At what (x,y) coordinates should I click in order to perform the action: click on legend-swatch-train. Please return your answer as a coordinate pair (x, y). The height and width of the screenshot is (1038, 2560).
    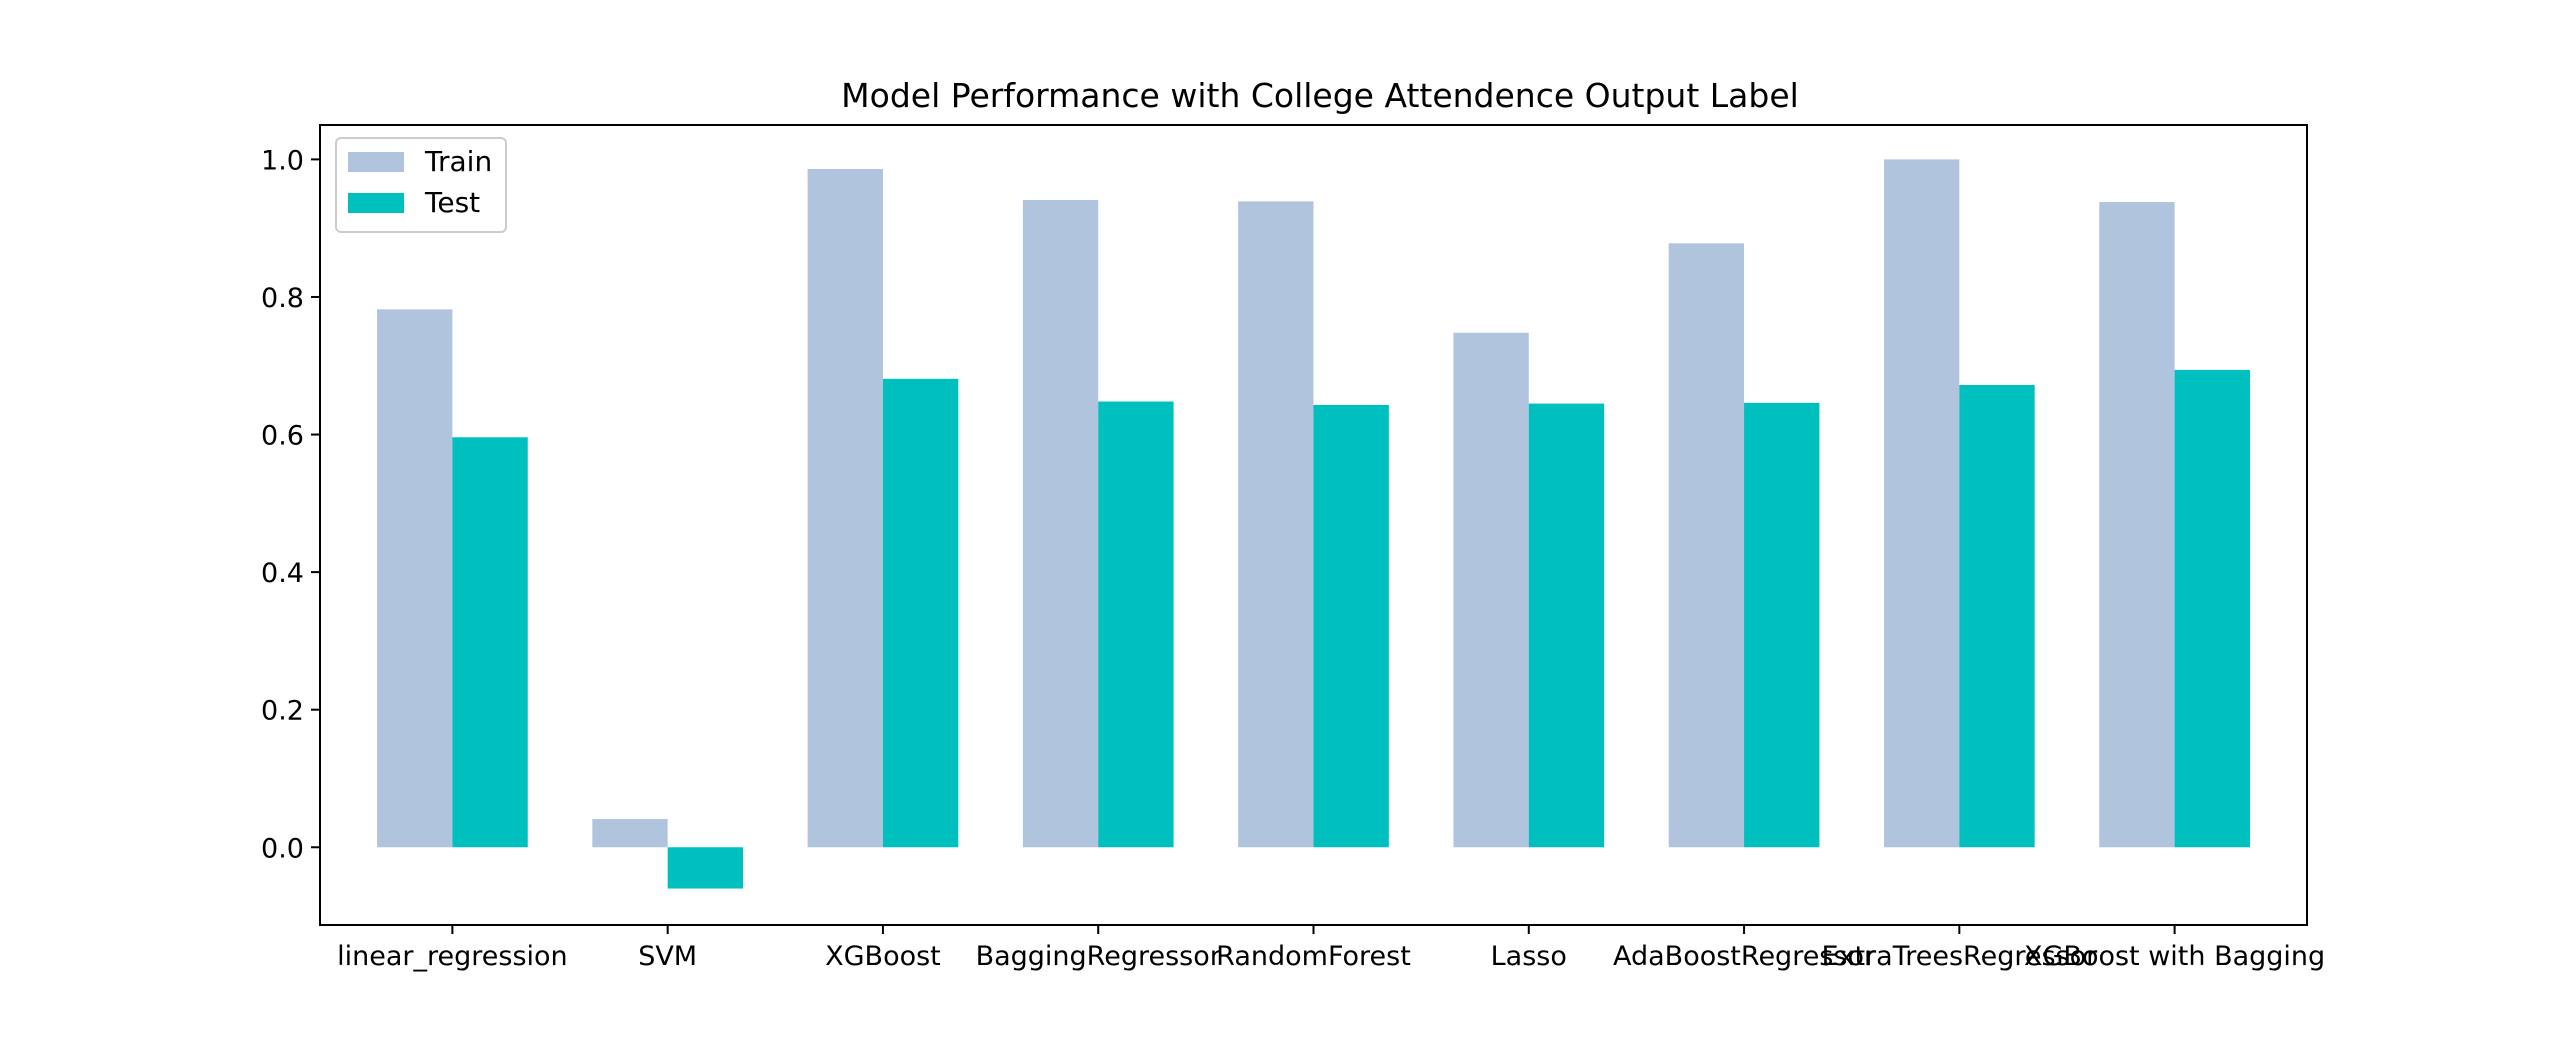
    Looking at the image, I should click on (376, 162).